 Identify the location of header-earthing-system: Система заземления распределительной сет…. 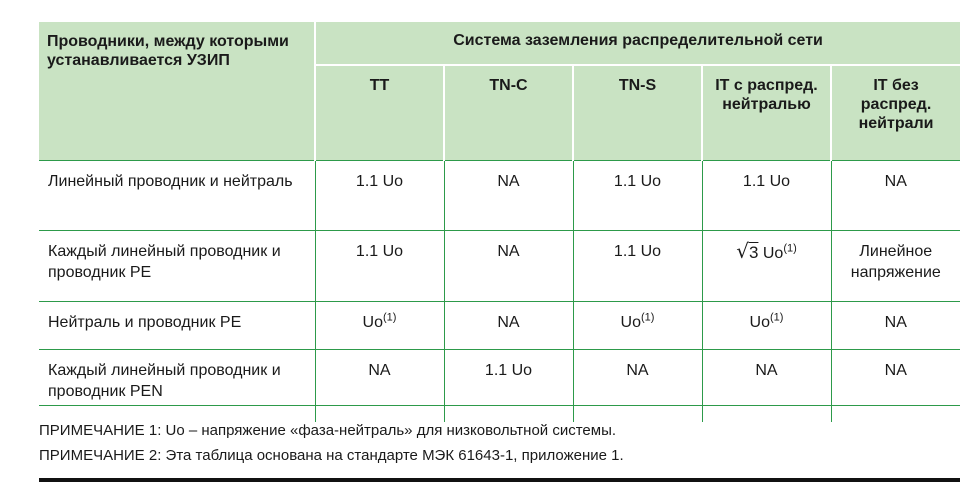
(638, 44).